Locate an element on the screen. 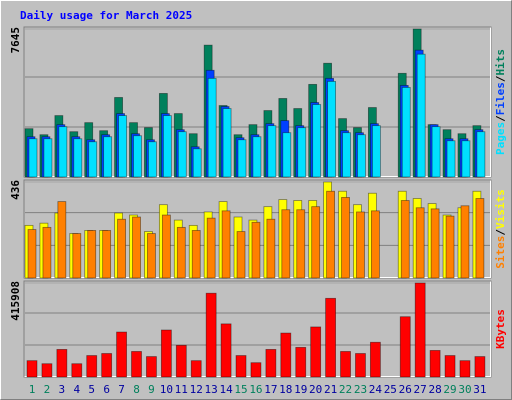  x-tick-label: 22 is located at coordinates (345, 389).